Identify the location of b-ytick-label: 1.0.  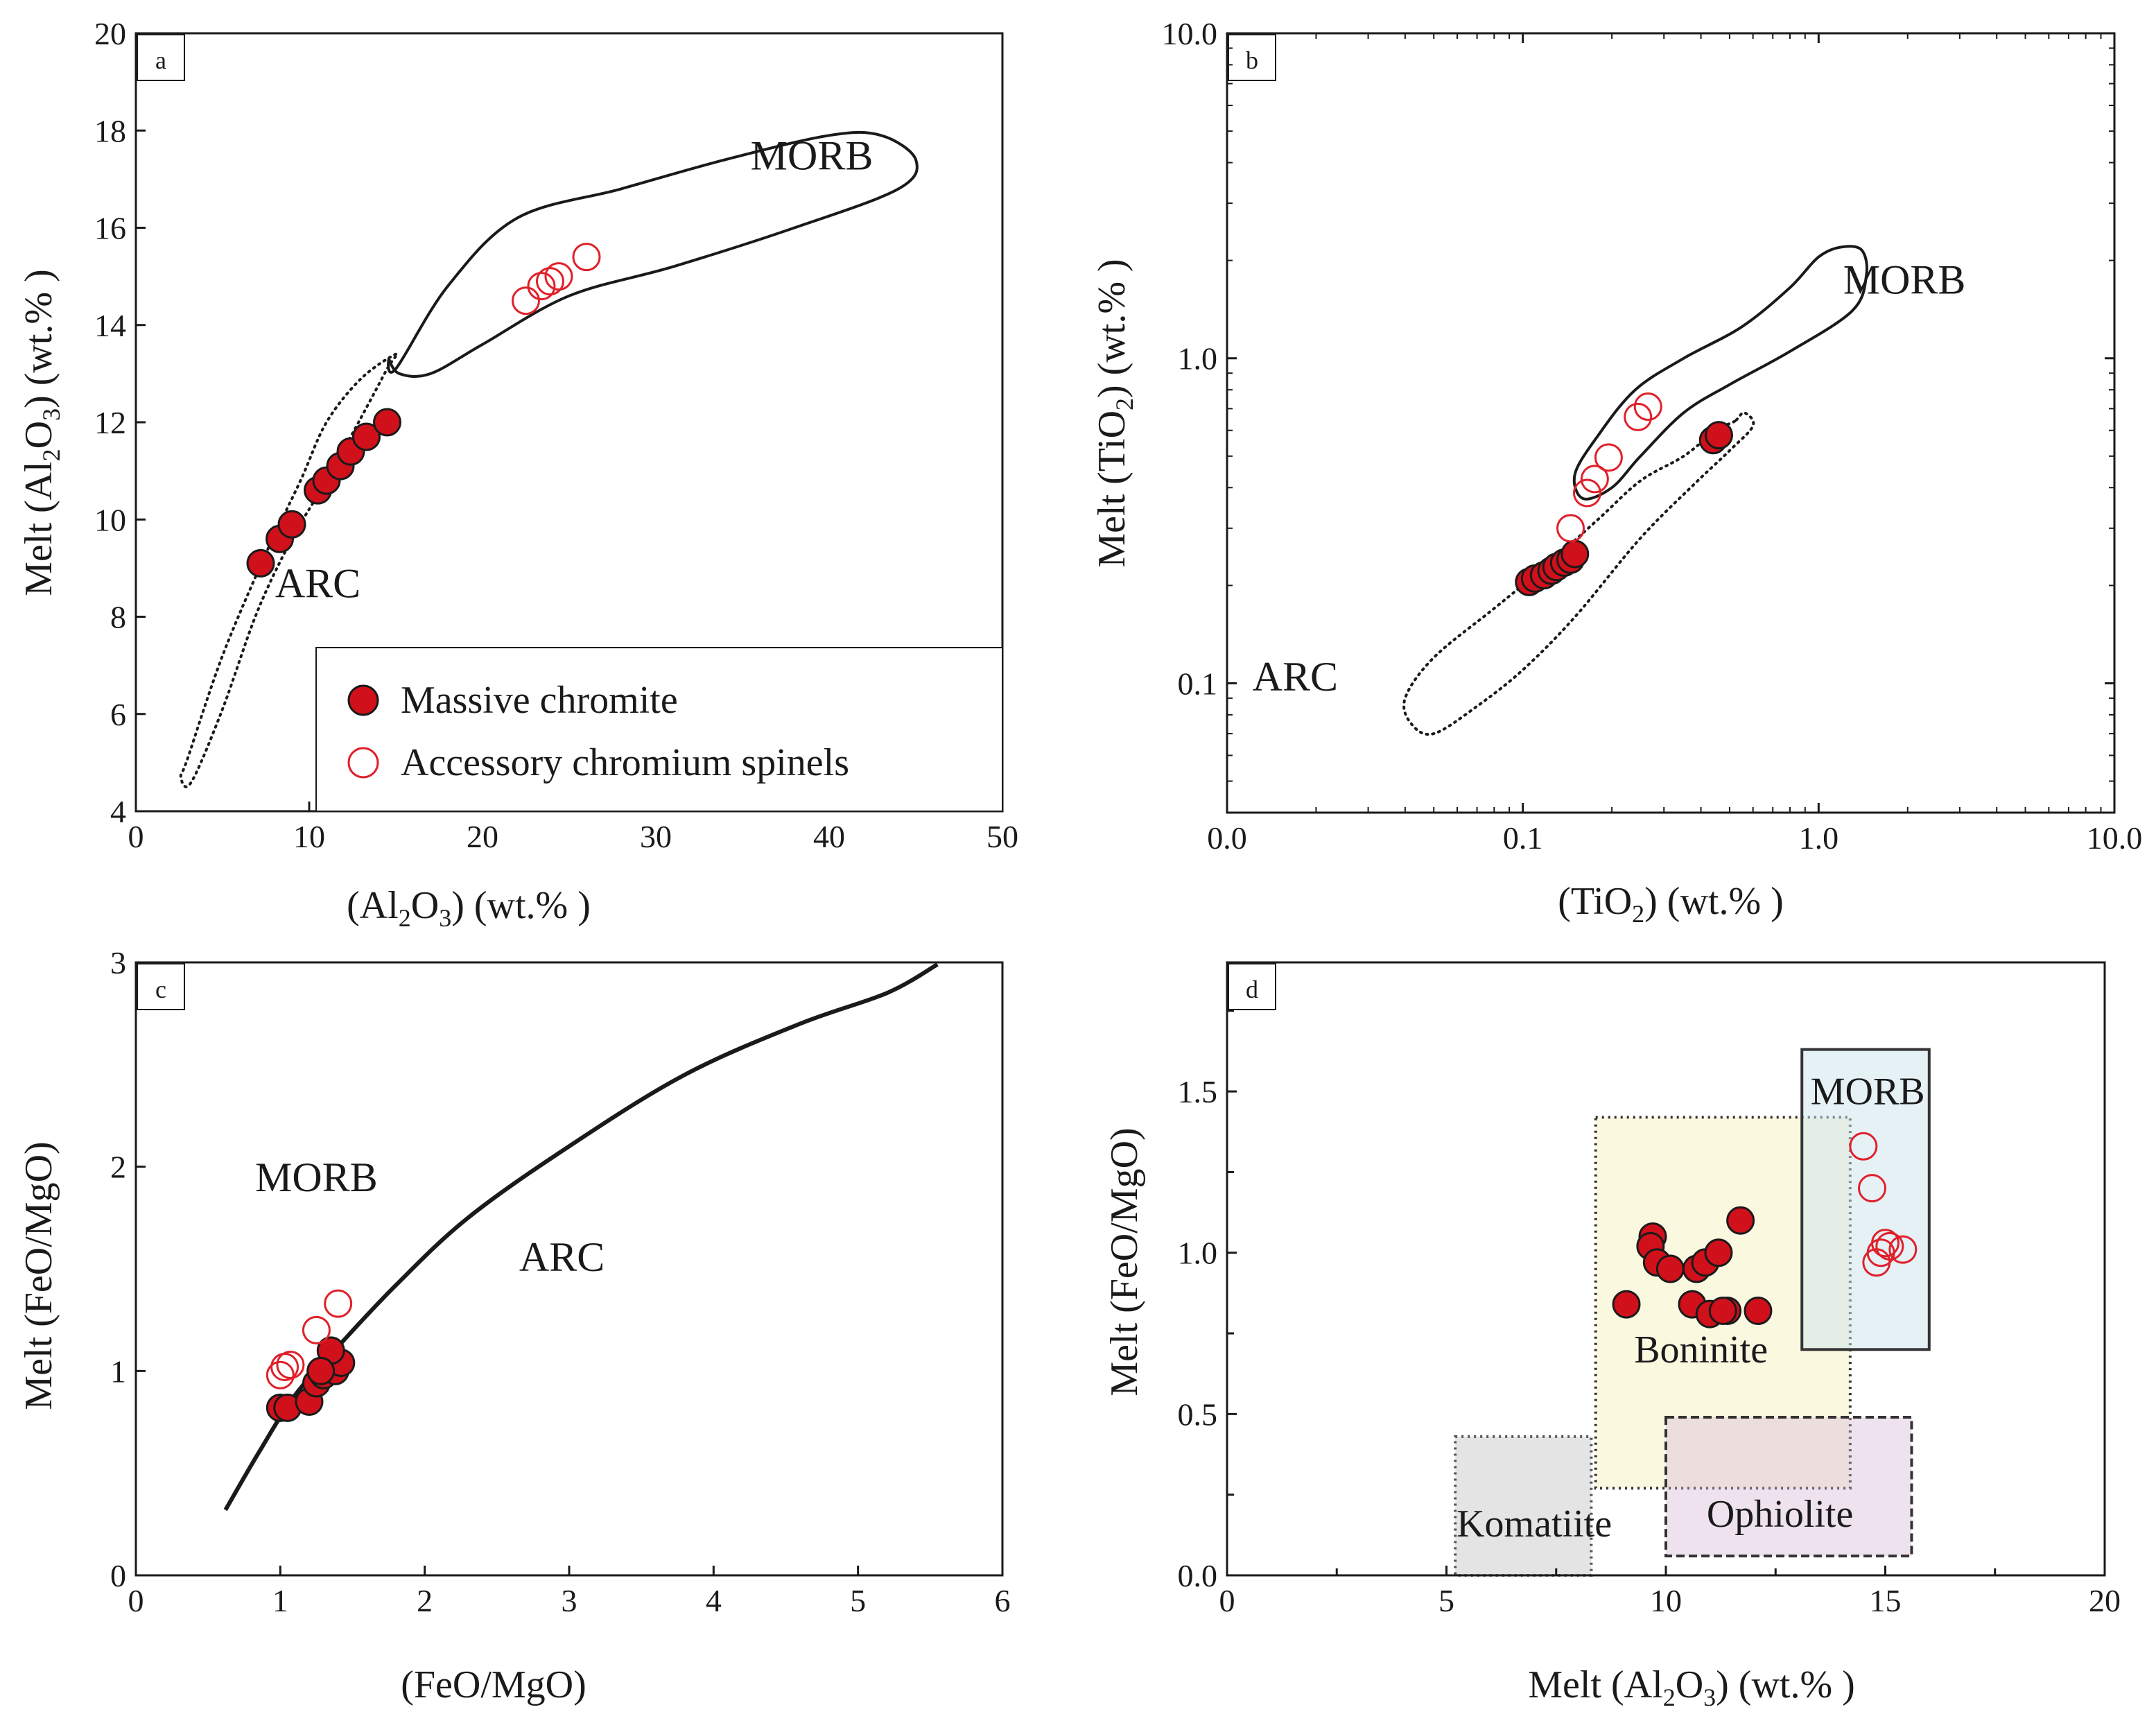
(1198, 358).